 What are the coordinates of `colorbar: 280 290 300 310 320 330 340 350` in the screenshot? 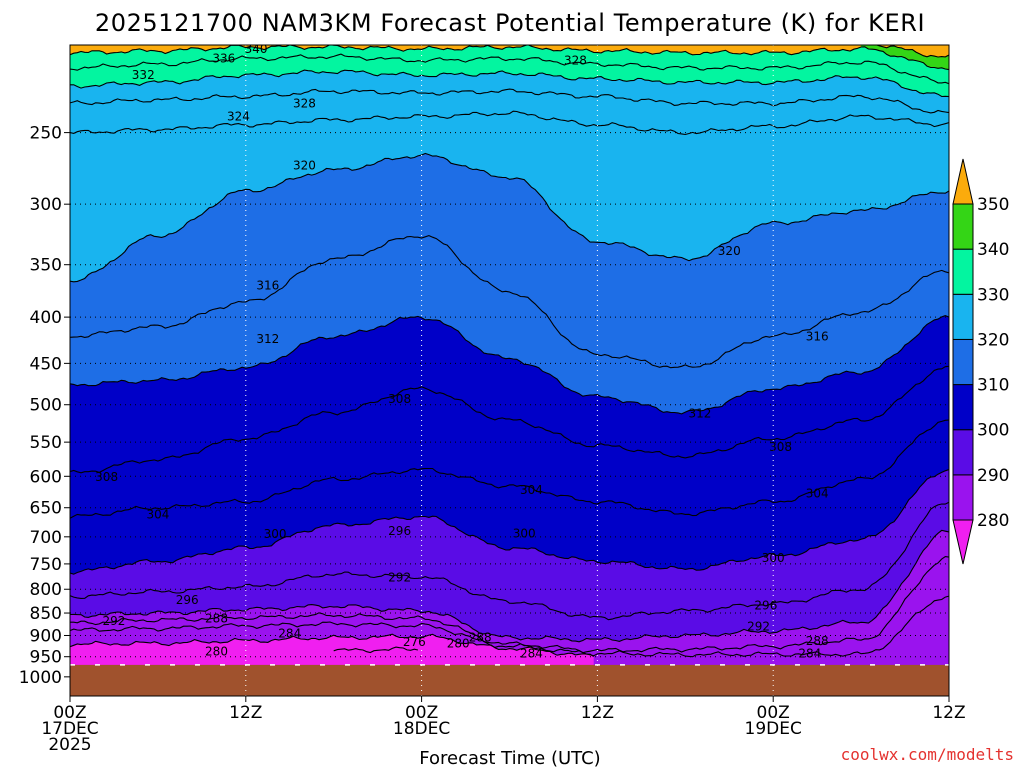 It's located at (980, 361).